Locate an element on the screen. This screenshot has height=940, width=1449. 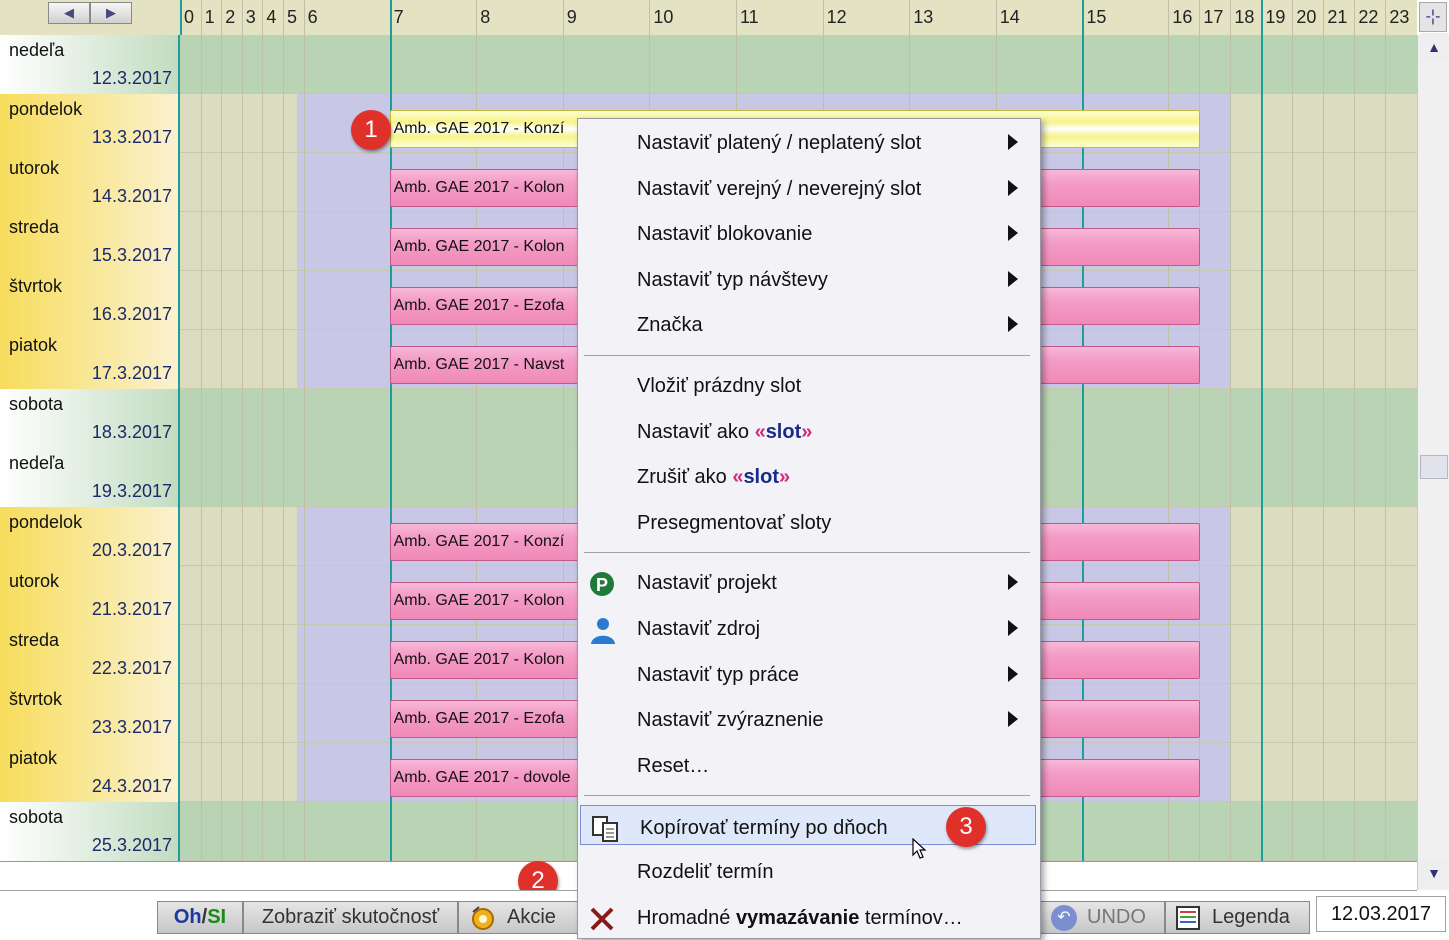
menu-item: Presegmentovať sloty is located at coordinates (809, 523).